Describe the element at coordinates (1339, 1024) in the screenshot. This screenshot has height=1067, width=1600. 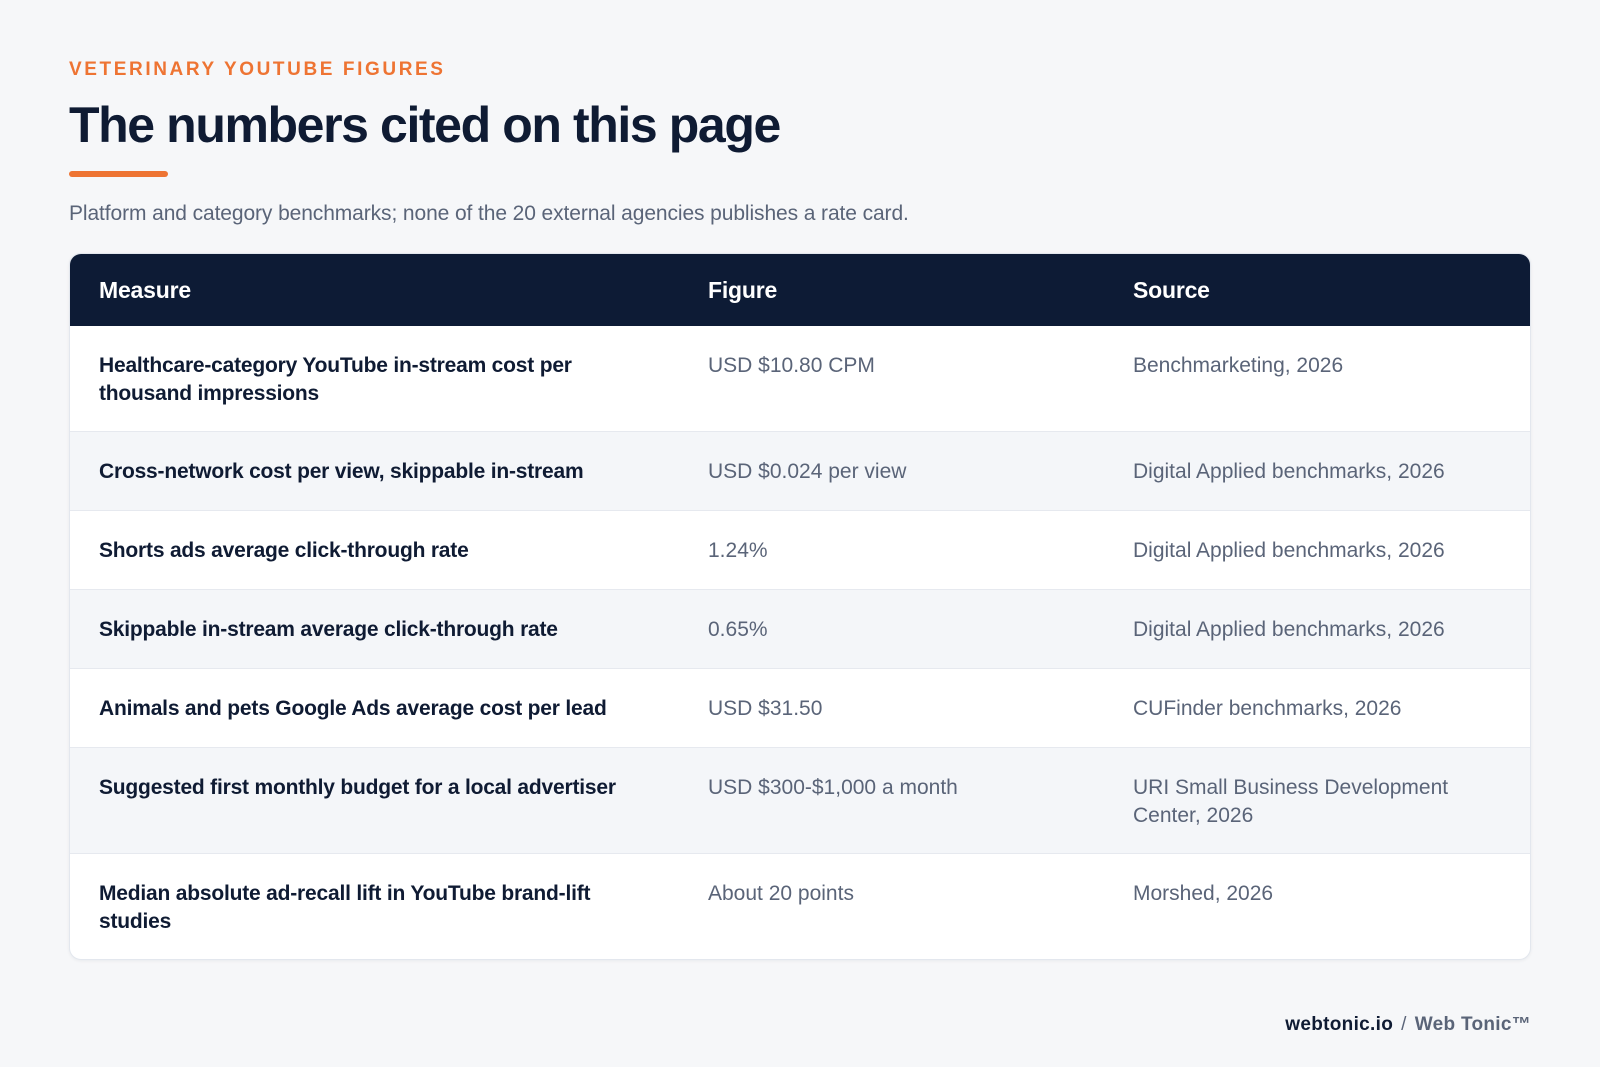
I see `footer-domain-link: webtonic.io` at that location.